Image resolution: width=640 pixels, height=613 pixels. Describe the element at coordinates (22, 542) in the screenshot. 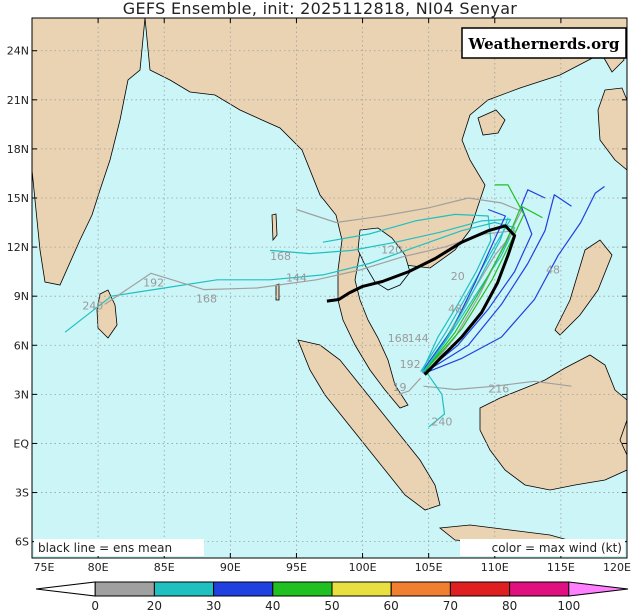

I see `lat-label: 6S` at that location.